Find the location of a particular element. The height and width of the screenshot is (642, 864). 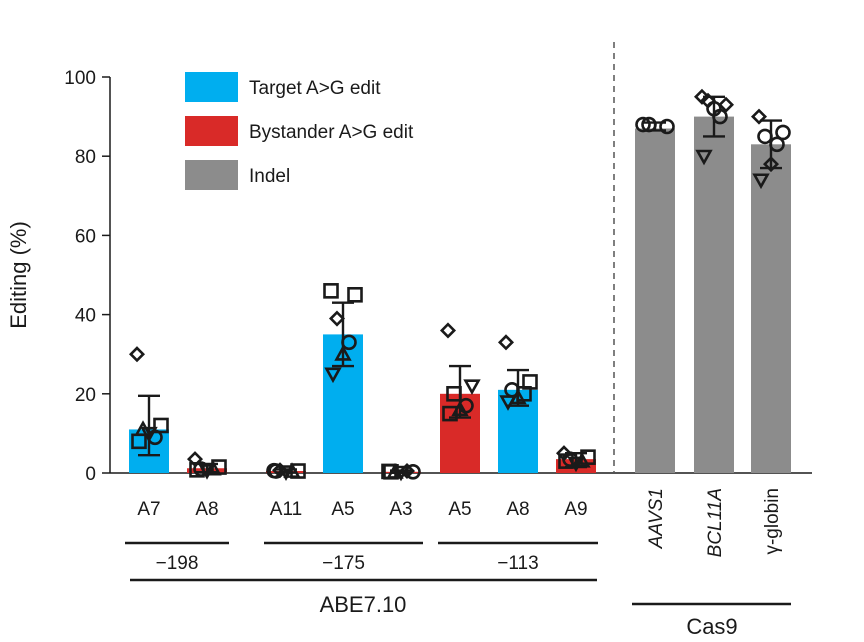

x-category-label: BCL11A is located at coordinates (715, 522).